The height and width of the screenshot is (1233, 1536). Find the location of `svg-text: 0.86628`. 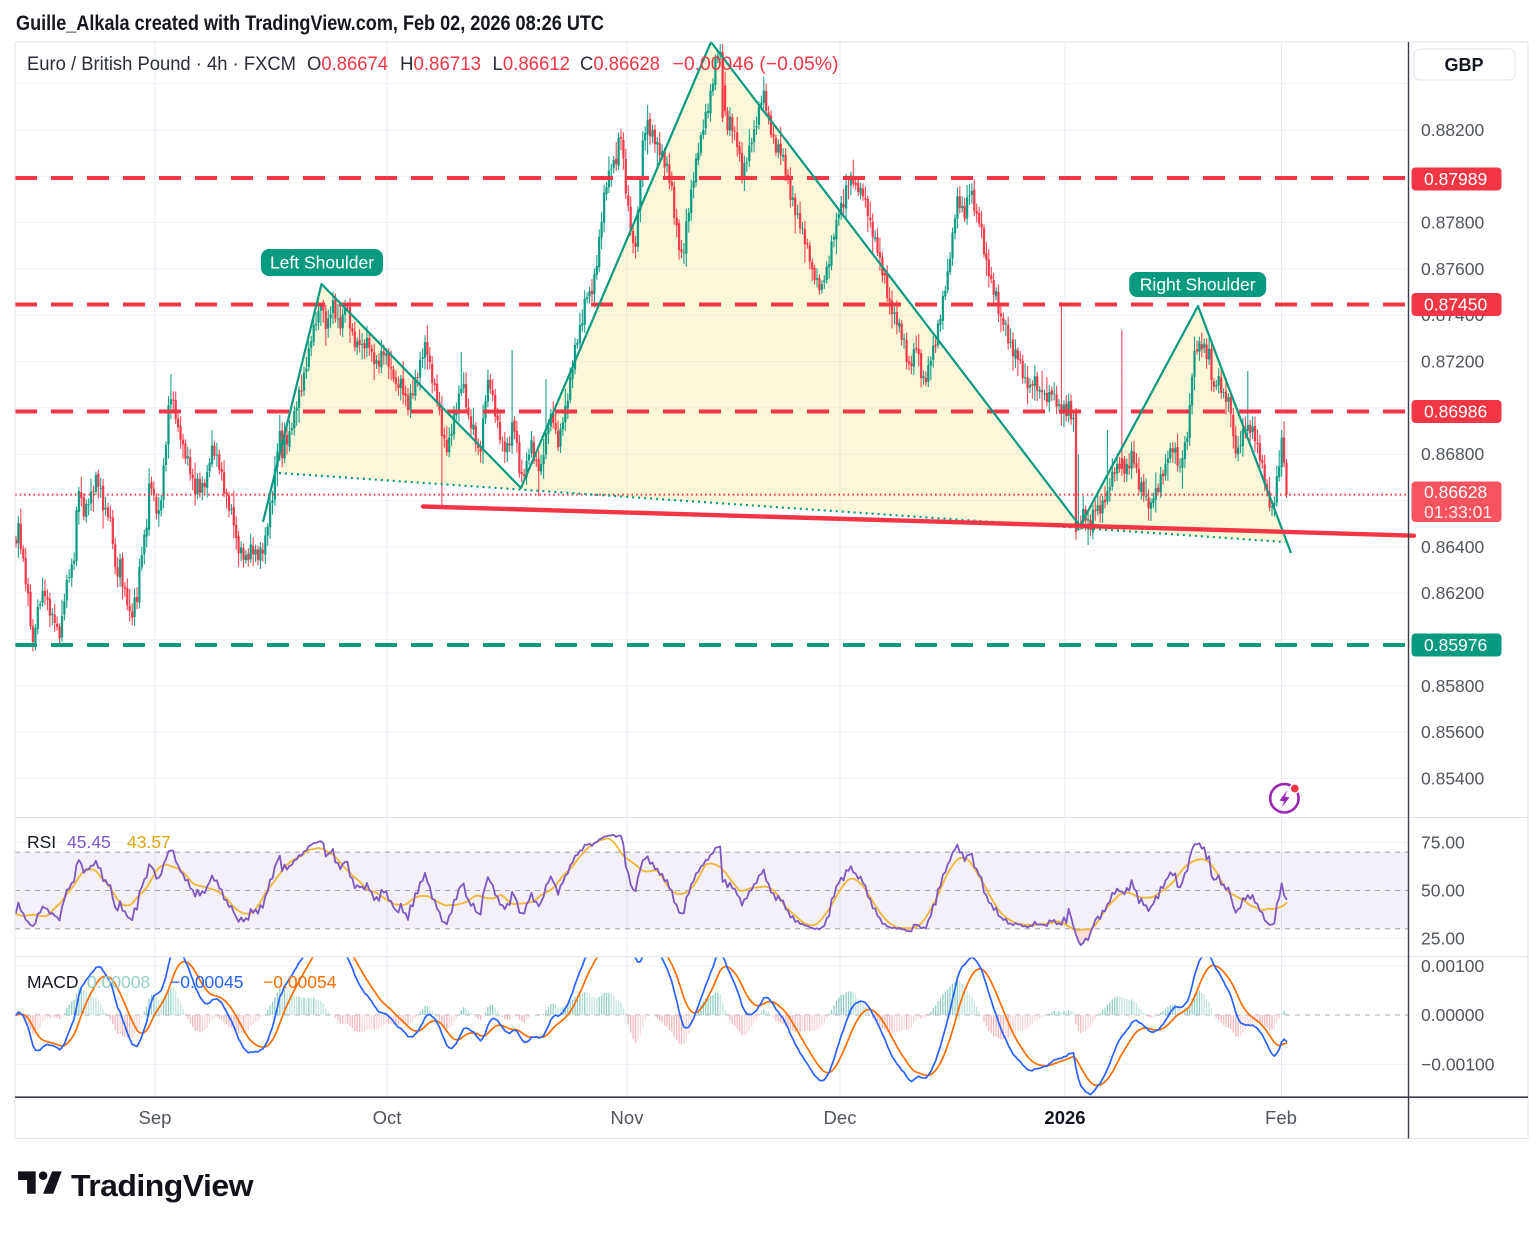

svg-text: 0.86628 is located at coordinates (1455, 492).